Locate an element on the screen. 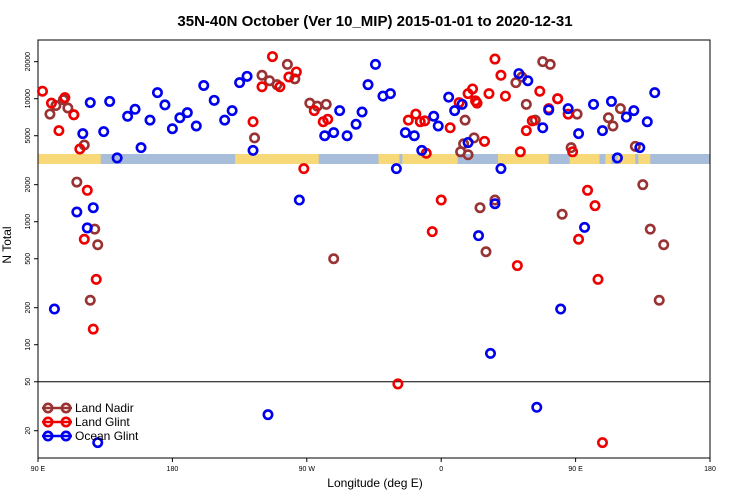  x-tick-label: 90 E is located at coordinates (575, 469).